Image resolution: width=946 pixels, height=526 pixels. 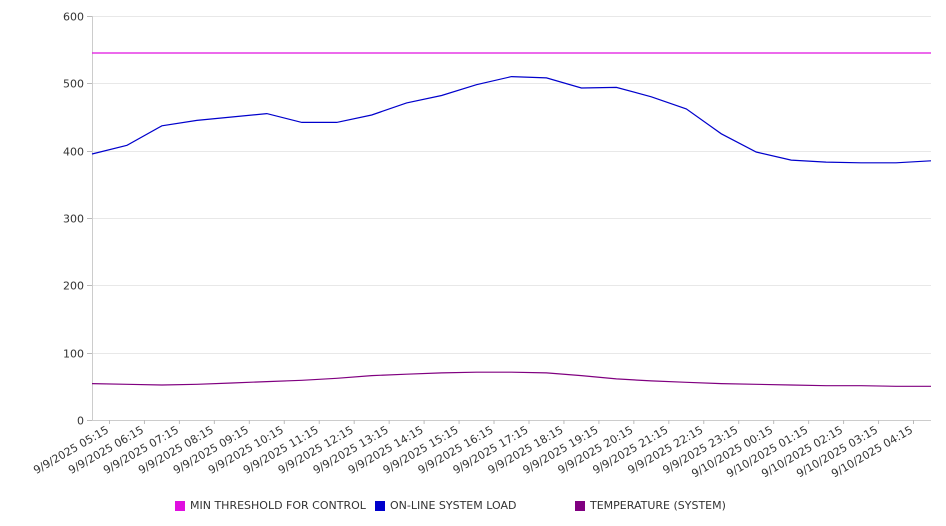 I want to click on legend-label-min-threshold: MIN THRESHOLD FOR CONTROL, so click(x=278, y=505).